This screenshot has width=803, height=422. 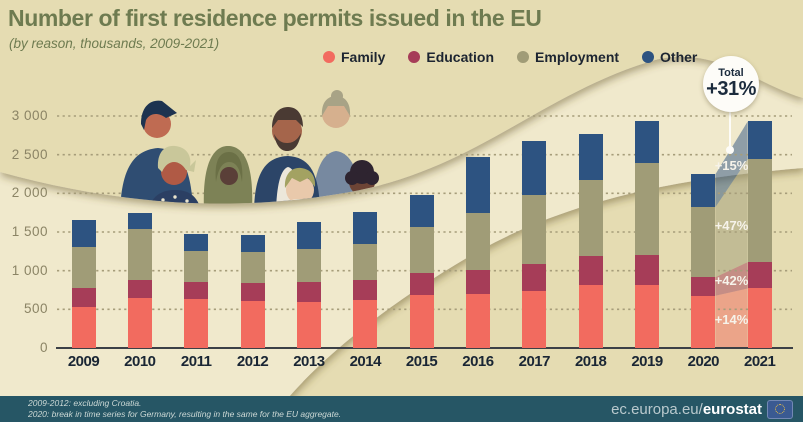 What do you see at coordinates (703, 191) in the screenshot?
I see `bar-segment-other-2020` at bounding box center [703, 191].